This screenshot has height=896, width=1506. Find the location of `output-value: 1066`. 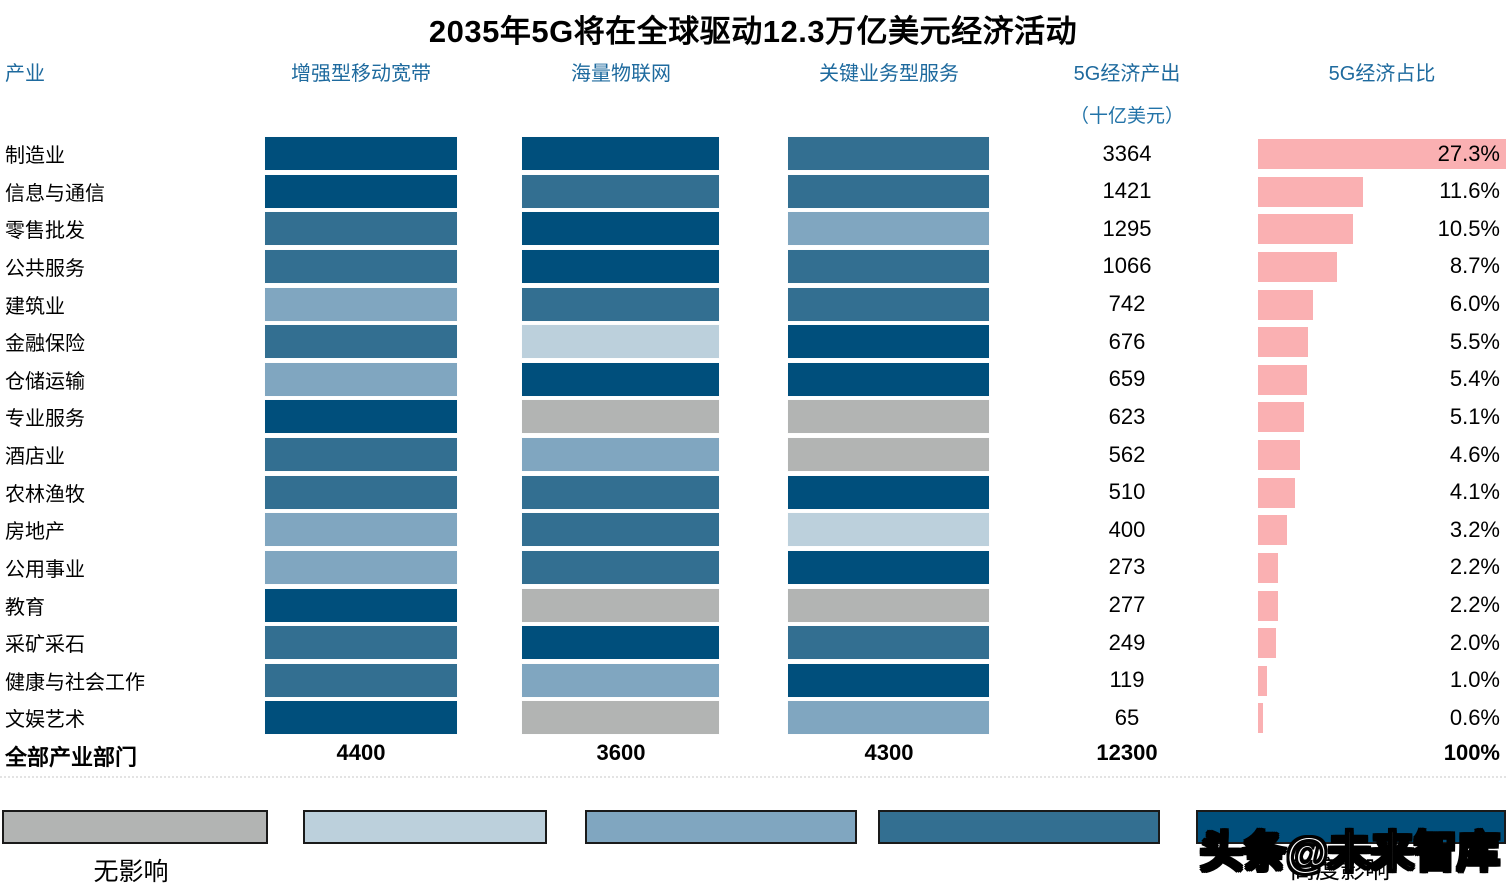

output-value: 1066 is located at coordinates (1127, 266).